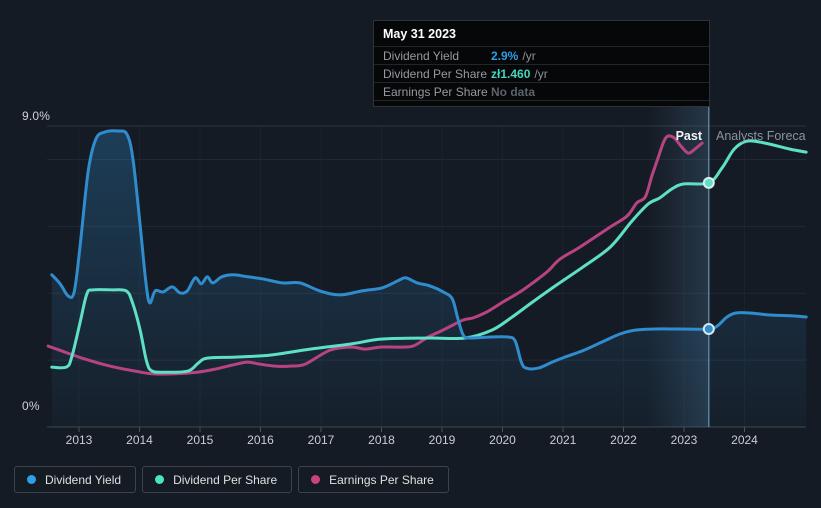 Image resolution: width=821 pixels, height=508 pixels. I want to click on tooltip-value: No data, so click(513, 91).